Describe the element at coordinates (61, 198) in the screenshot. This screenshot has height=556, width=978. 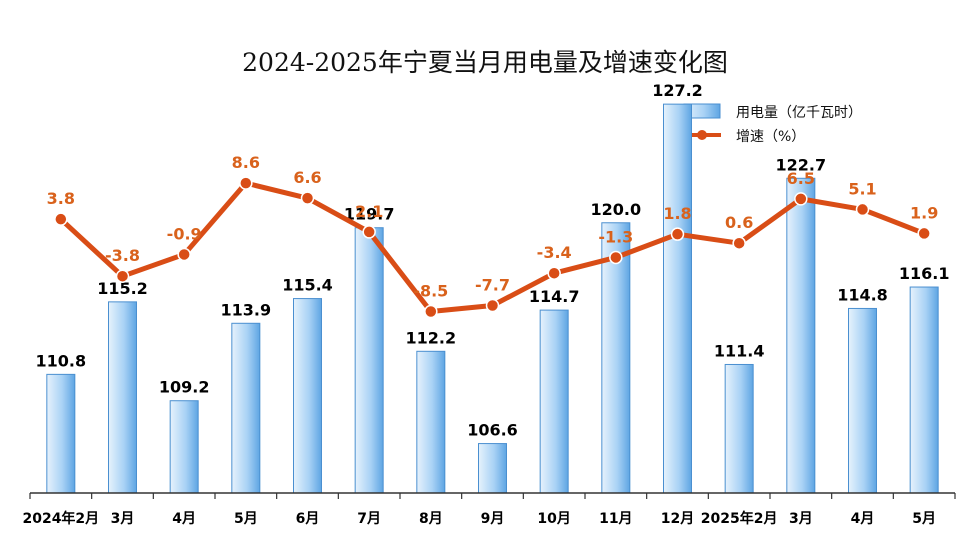
I see `rate-value-label: 3.8` at that location.